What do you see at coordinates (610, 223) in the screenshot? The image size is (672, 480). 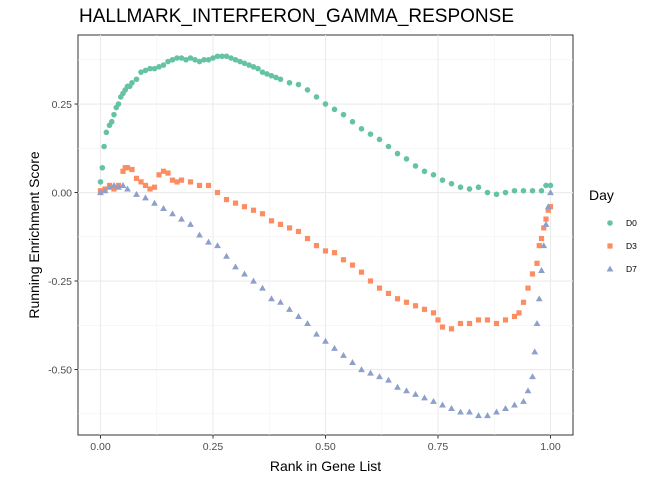 I see `legend-key-d0` at bounding box center [610, 223].